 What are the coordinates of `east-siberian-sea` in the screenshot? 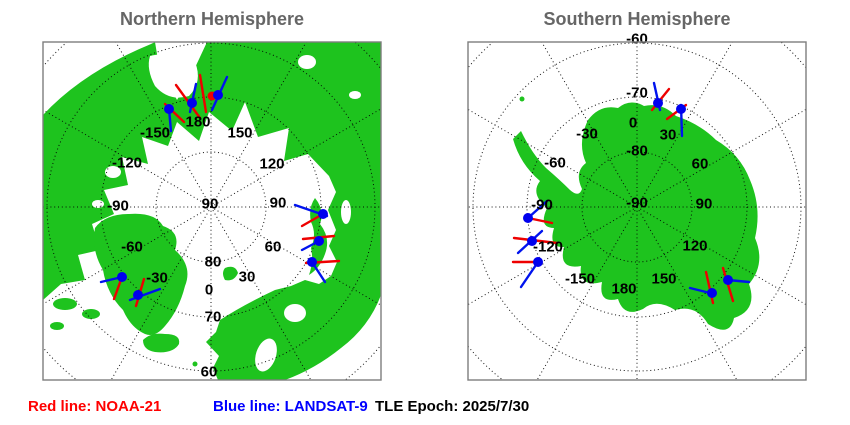 It's located at (173, 76).